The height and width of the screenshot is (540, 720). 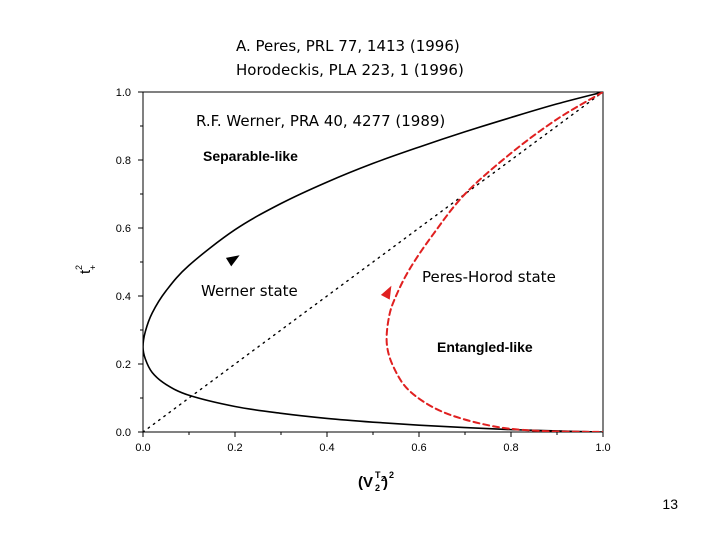 I want to click on svg-text: t, so click(x=85, y=271).